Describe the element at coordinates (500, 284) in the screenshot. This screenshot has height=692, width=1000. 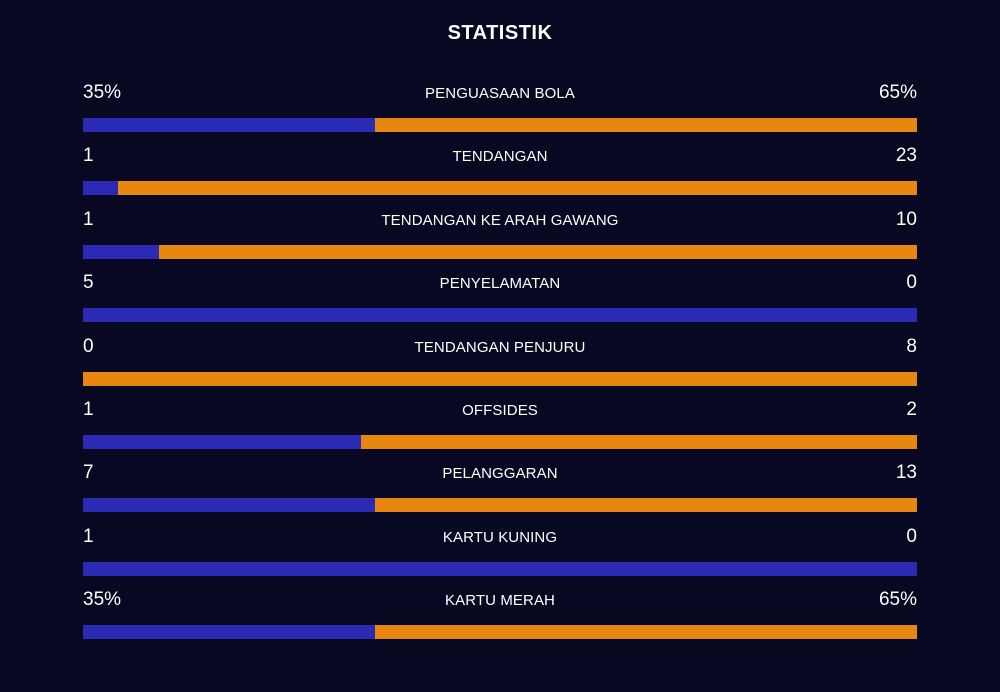
I see `stat-label: PENYELAMATAN` at that location.